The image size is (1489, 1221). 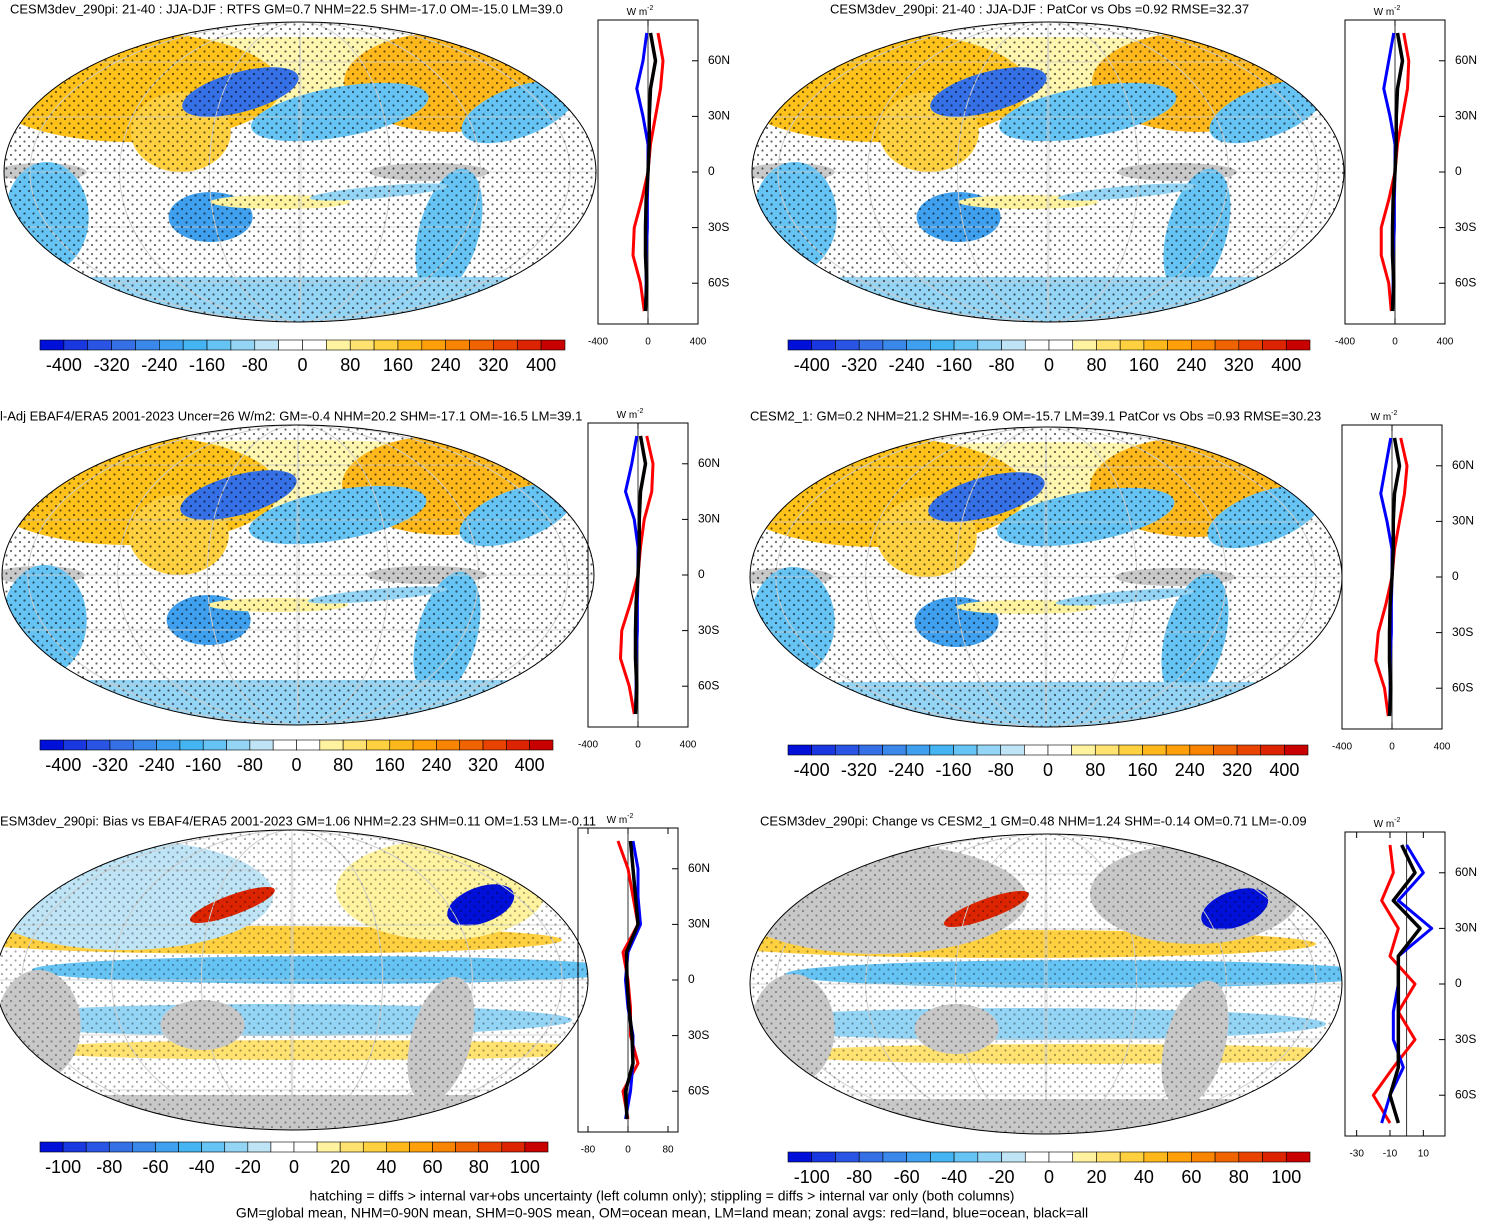 What do you see at coordinates (1462, 687) in the screenshot?
I see `y-tick-label: 60S` at bounding box center [1462, 687].